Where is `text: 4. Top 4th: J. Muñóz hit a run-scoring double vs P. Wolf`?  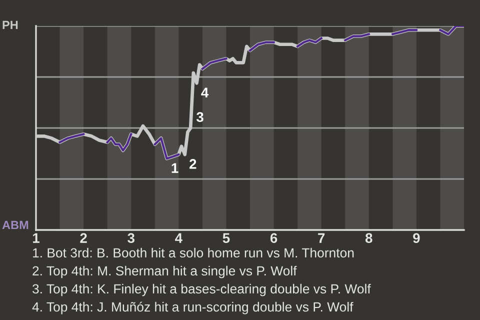 text: 4. Top 4th: J. Muñóz hit a run-scoring double vs P. Wolf is located at coordinates (193, 308).